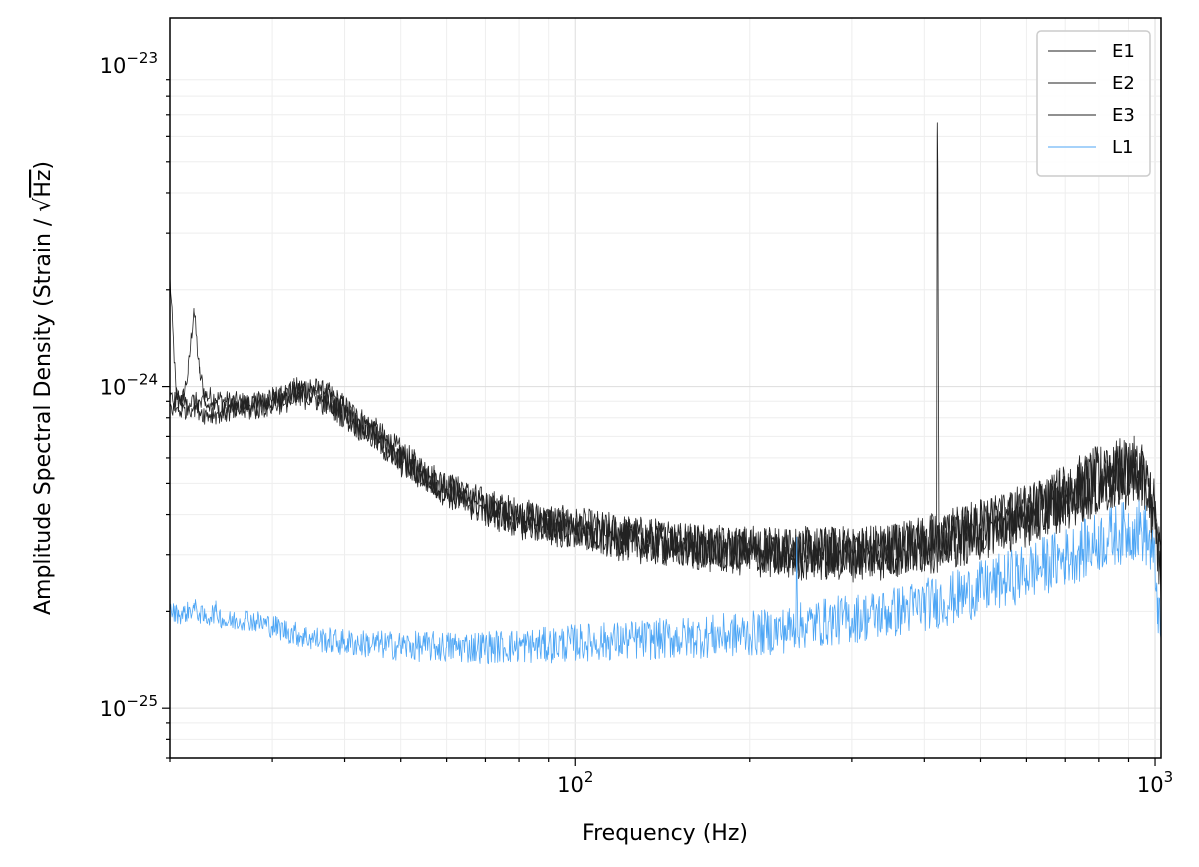 This screenshot has width=1199, height=867. What do you see at coordinates (43, 413) in the screenshot?
I see `y-axis-label-prefix: Amplitude Spectral Density (Strain /` at bounding box center [43, 413].